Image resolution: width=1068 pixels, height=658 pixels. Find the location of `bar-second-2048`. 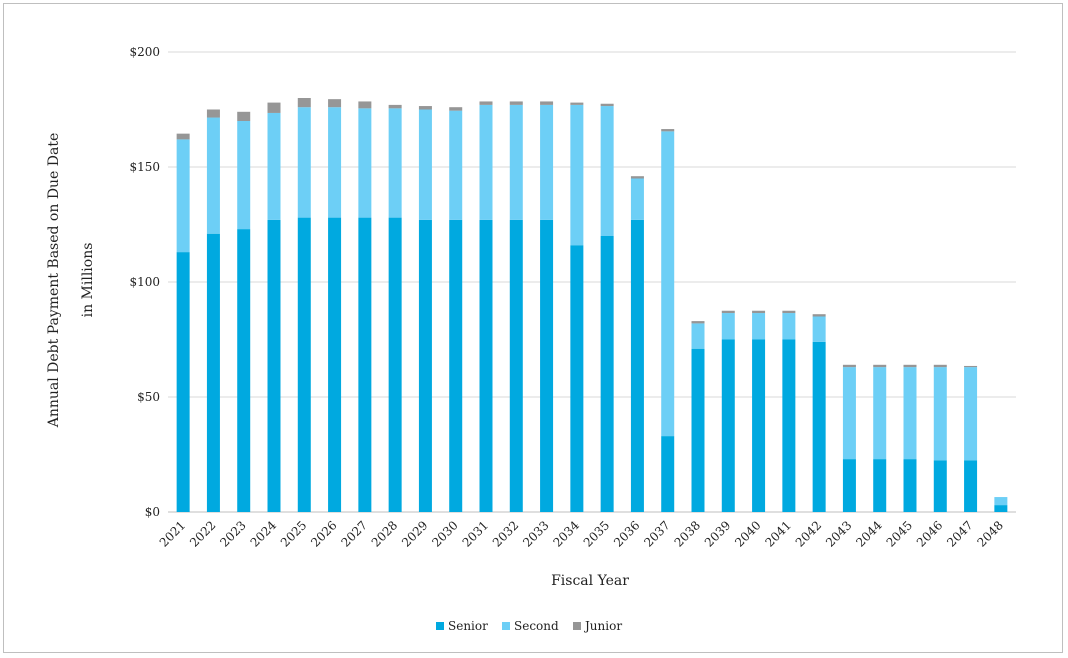

bar-second-2048 is located at coordinates (1001, 501).